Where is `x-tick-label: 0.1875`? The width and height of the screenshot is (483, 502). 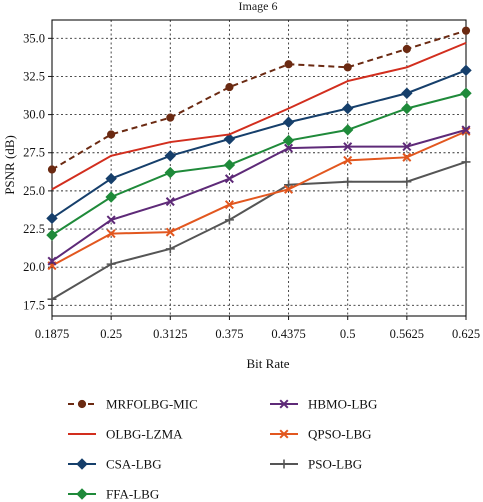
x-tick-label: 0.1875 is located at coordinates (52, 334).